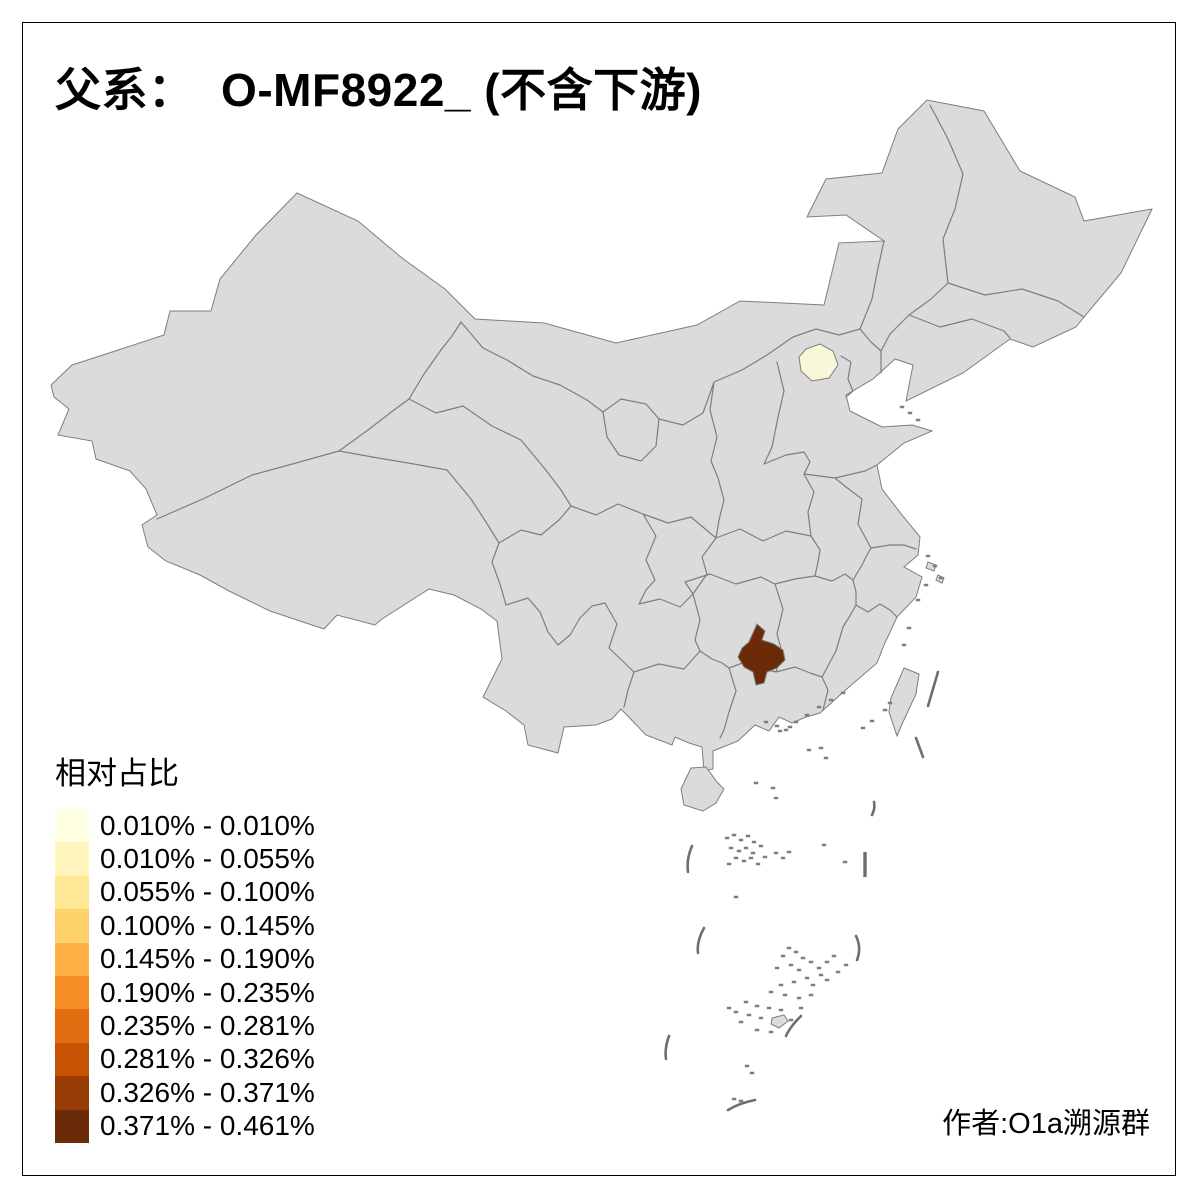  What do you see at coordinates (1046, 1124) in the screenshot?
I see `author-credit: 作者:O1a溯源群` at bounding box center [1046, 1124].